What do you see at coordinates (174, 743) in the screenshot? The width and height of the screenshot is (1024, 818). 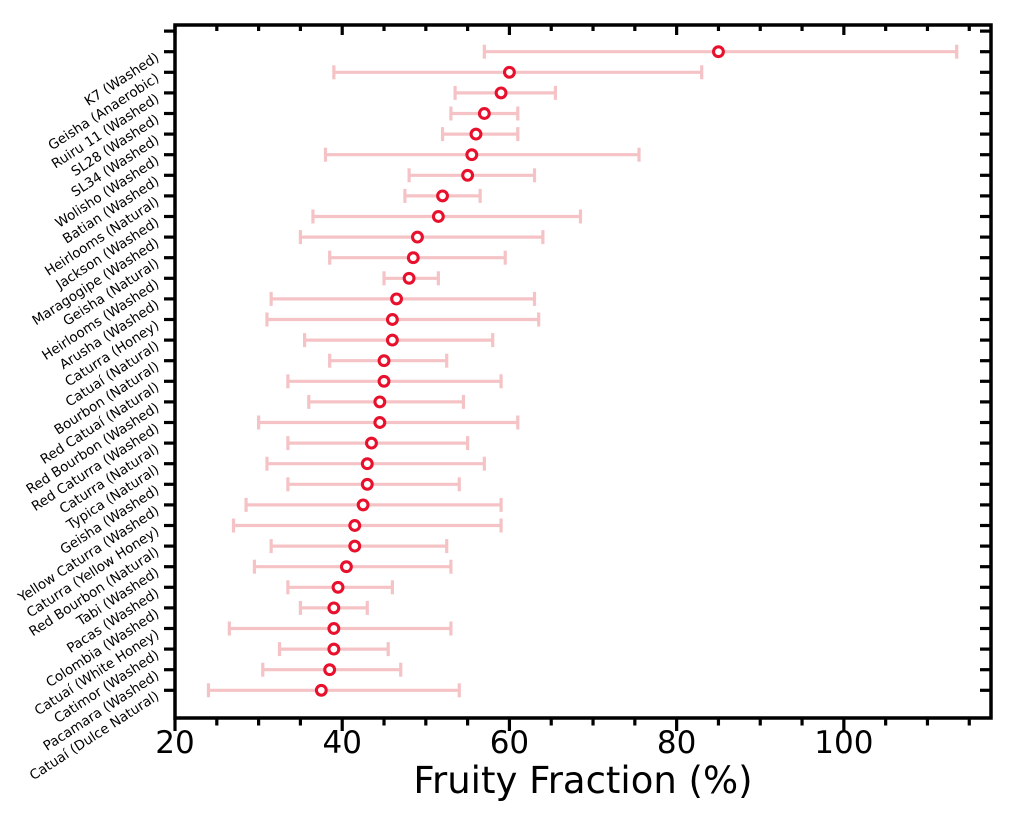 I see `x-tick-label: 20` at bounding box center [174, 743].